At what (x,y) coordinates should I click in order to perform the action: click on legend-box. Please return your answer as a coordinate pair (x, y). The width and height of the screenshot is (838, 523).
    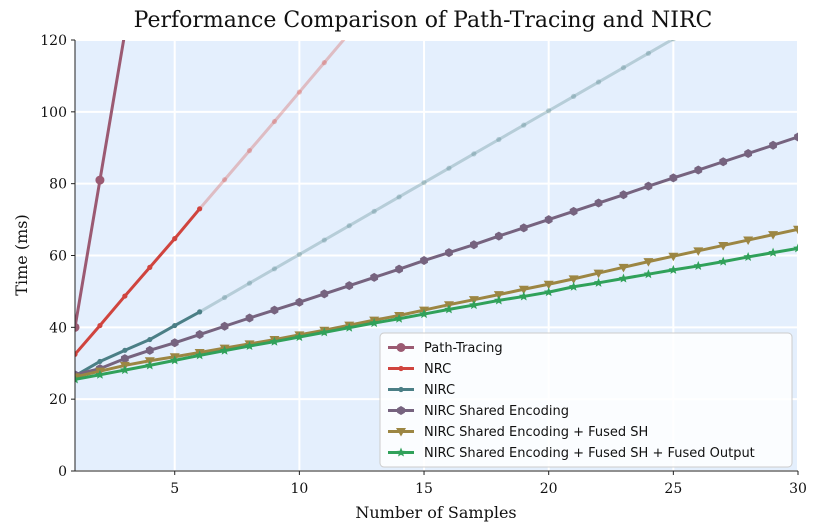
    Looking at the image, I should click on (586, 400).